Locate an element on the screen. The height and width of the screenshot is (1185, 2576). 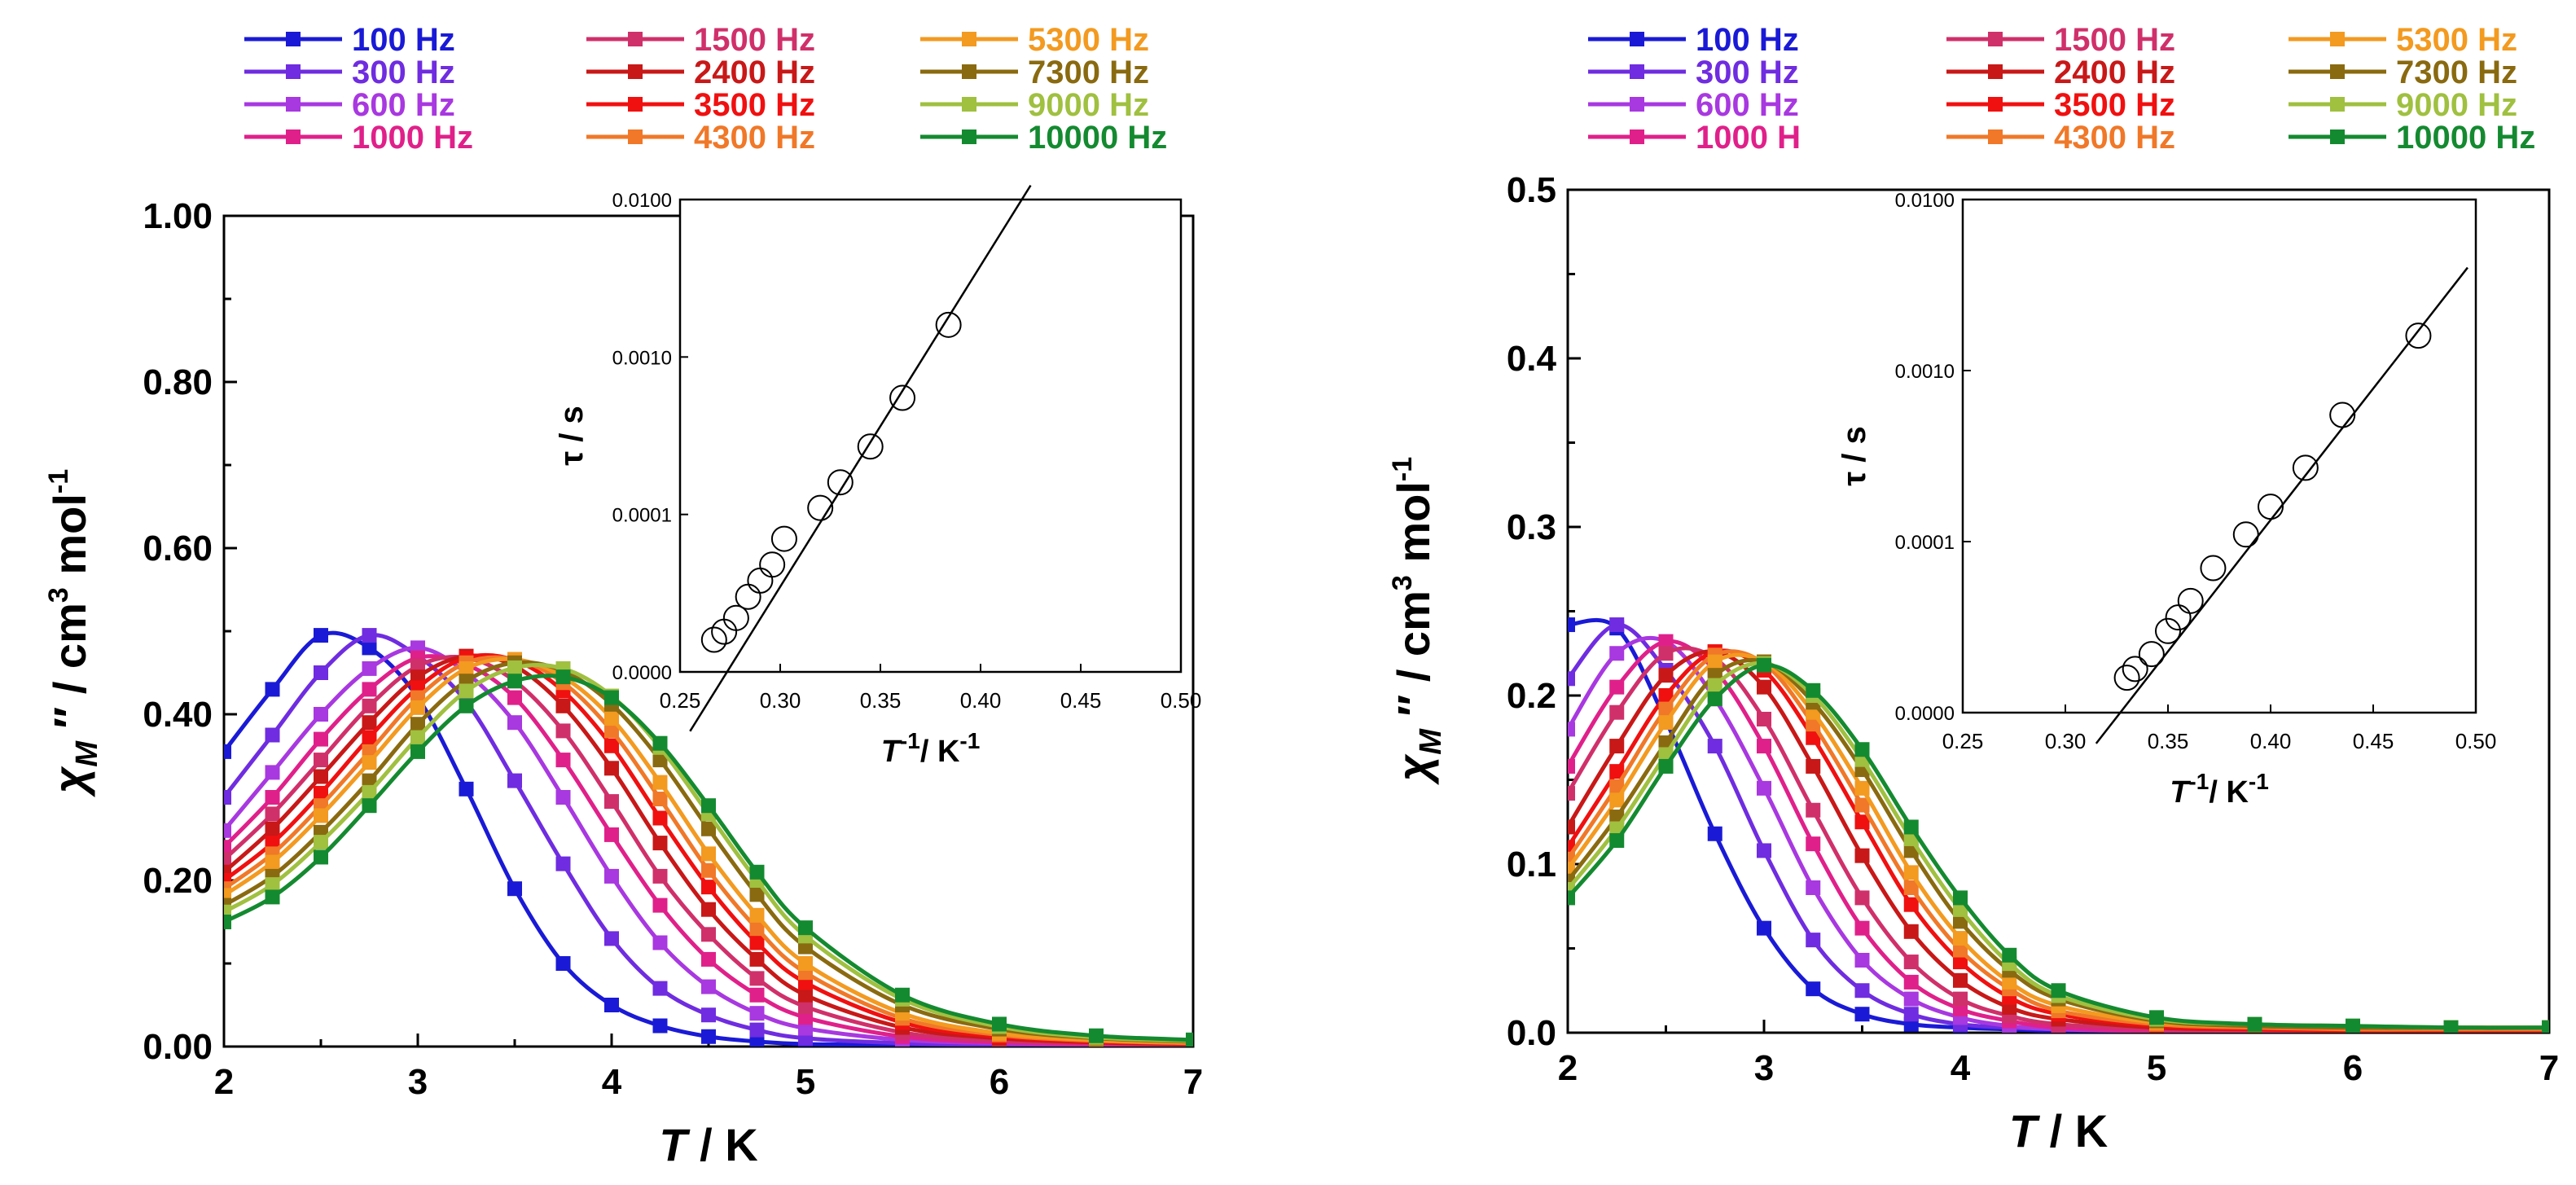
x-tick-label: 2 is located at coordinates (224, 1082).